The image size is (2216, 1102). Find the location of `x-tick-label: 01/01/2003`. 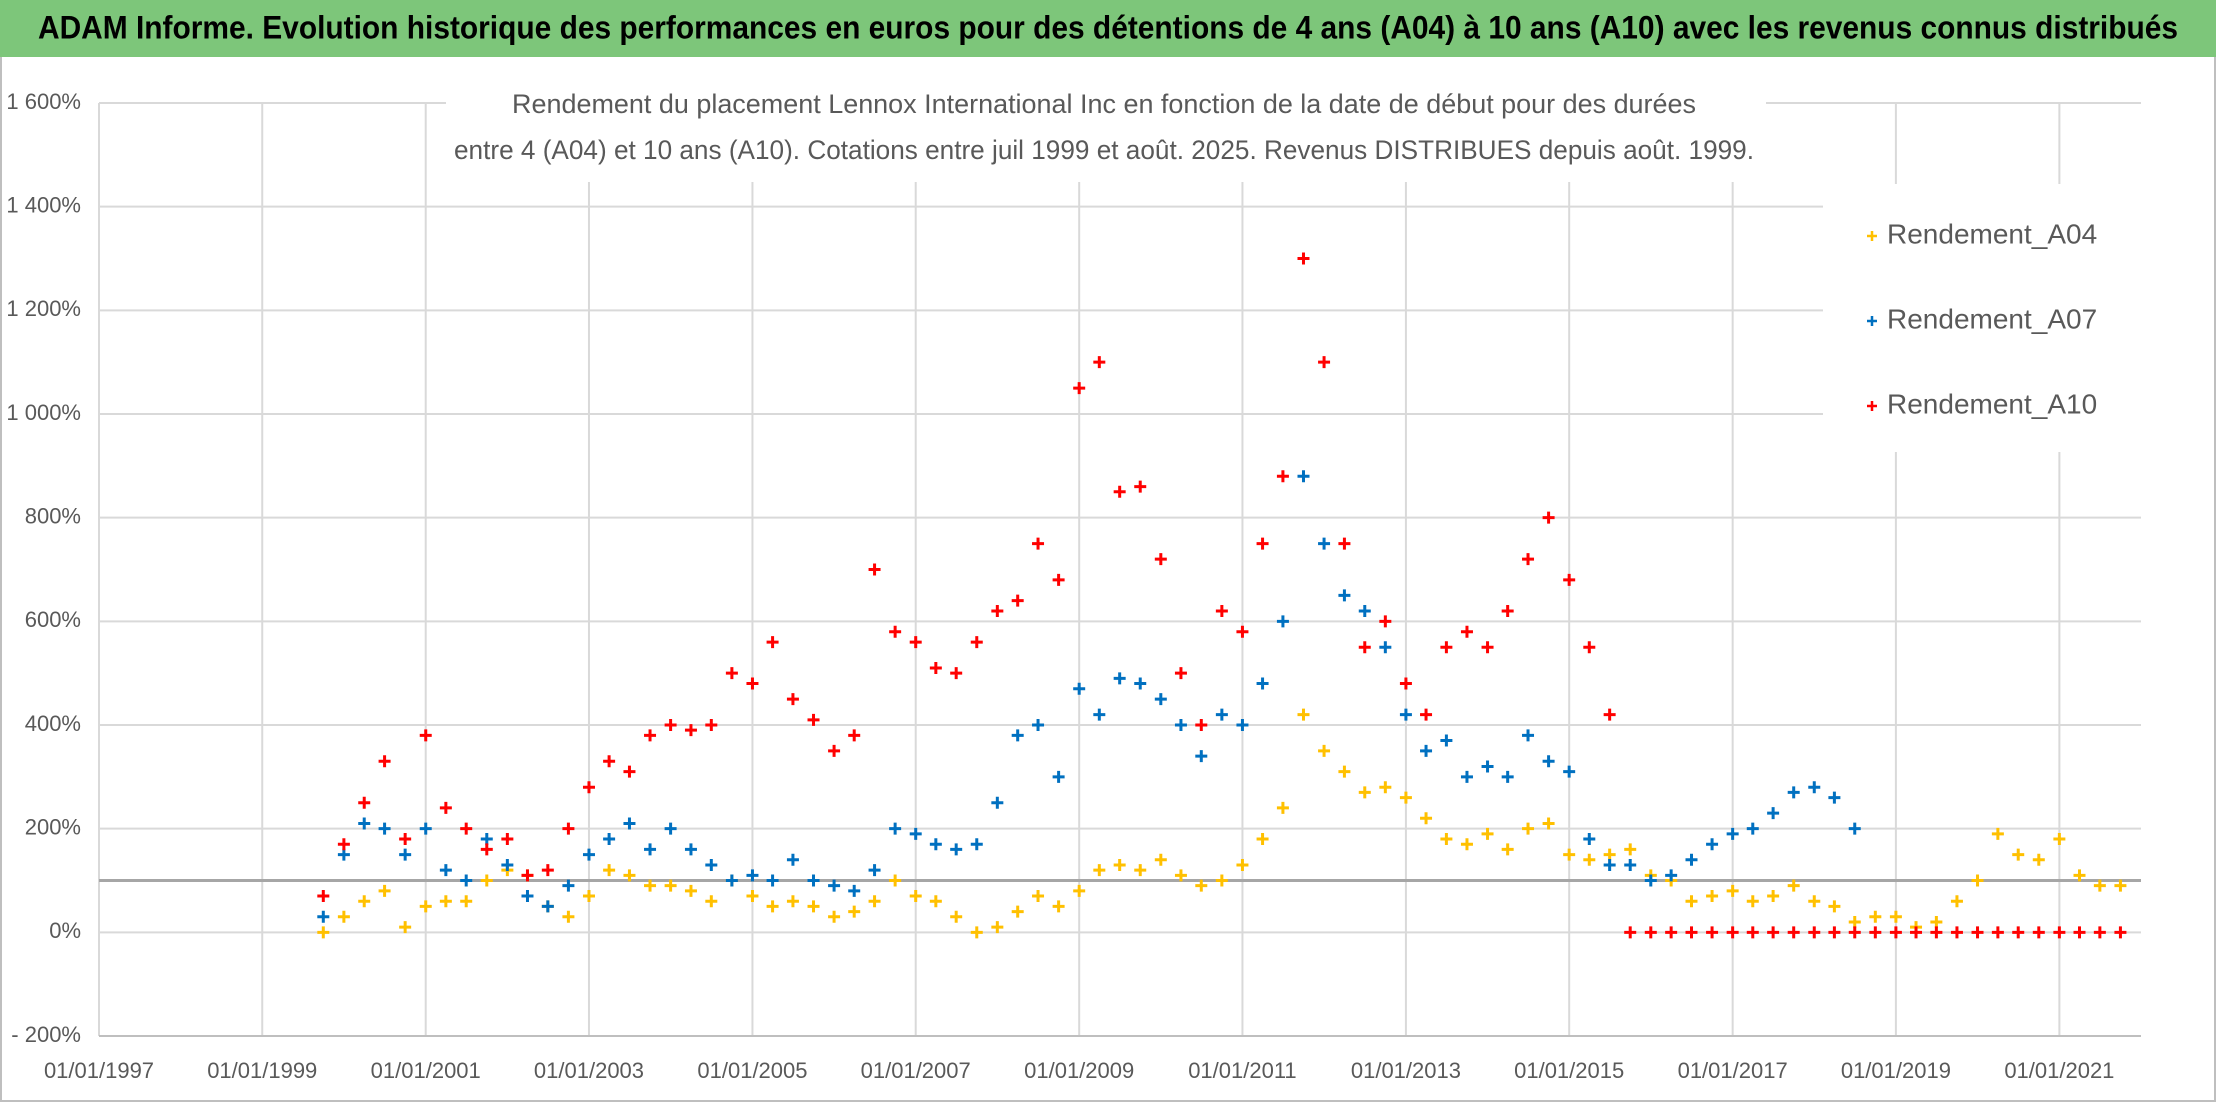

x-tick-label: 01/01/2003 is located at coordinates (589, 1070).